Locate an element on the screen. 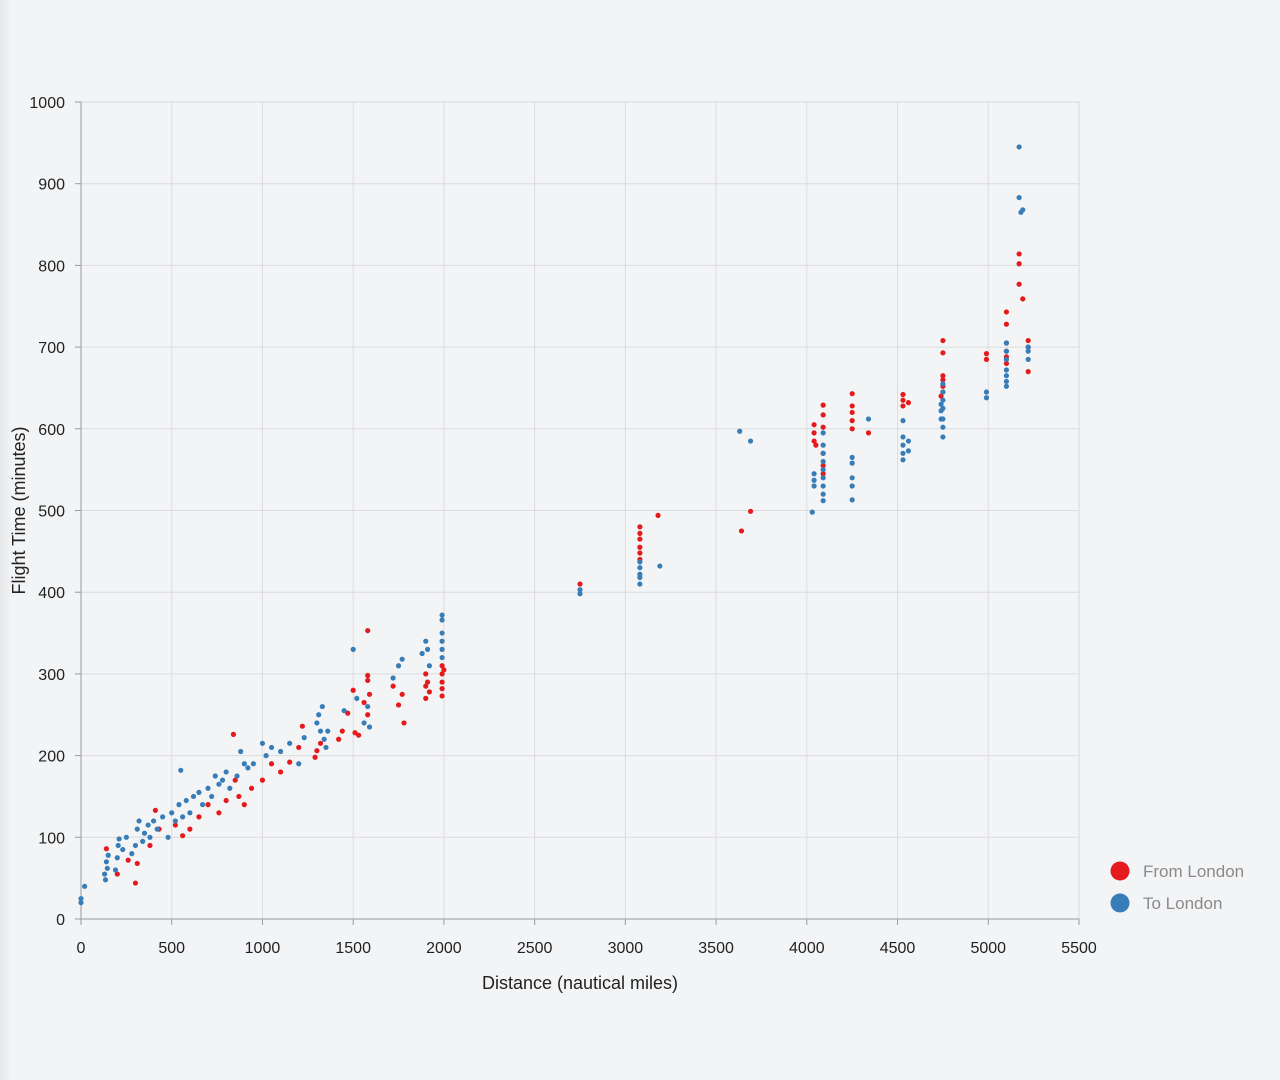 Image resolution: width=1280 pixels, height=1080 pixels. x-tick-label: 3500 is located at coordinates (716, 948).